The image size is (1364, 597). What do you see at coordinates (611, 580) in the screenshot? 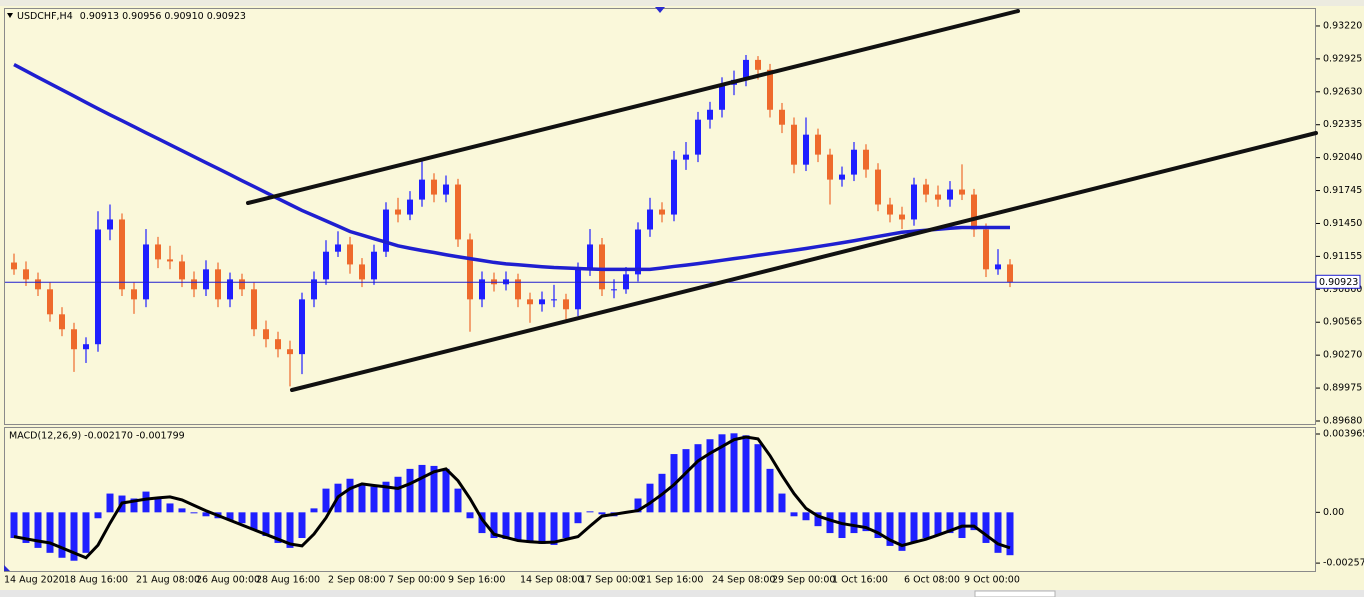
I see `x-tick-label: 17 Sep 00:00` at bounding box center [611, 580].